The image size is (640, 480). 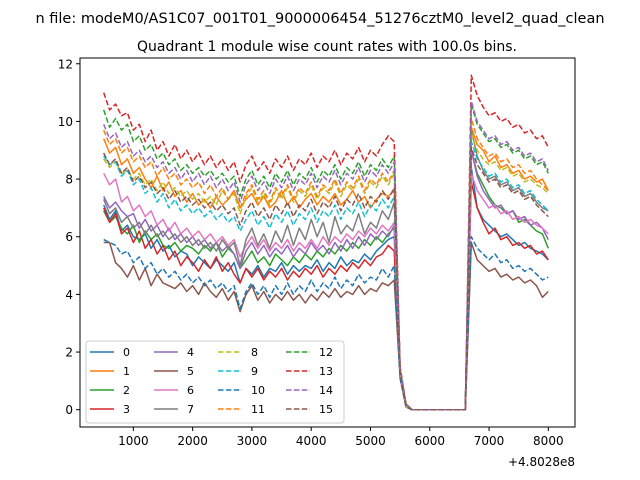 I want to click on legend-label-0: 0, so click(x=126, y=352).